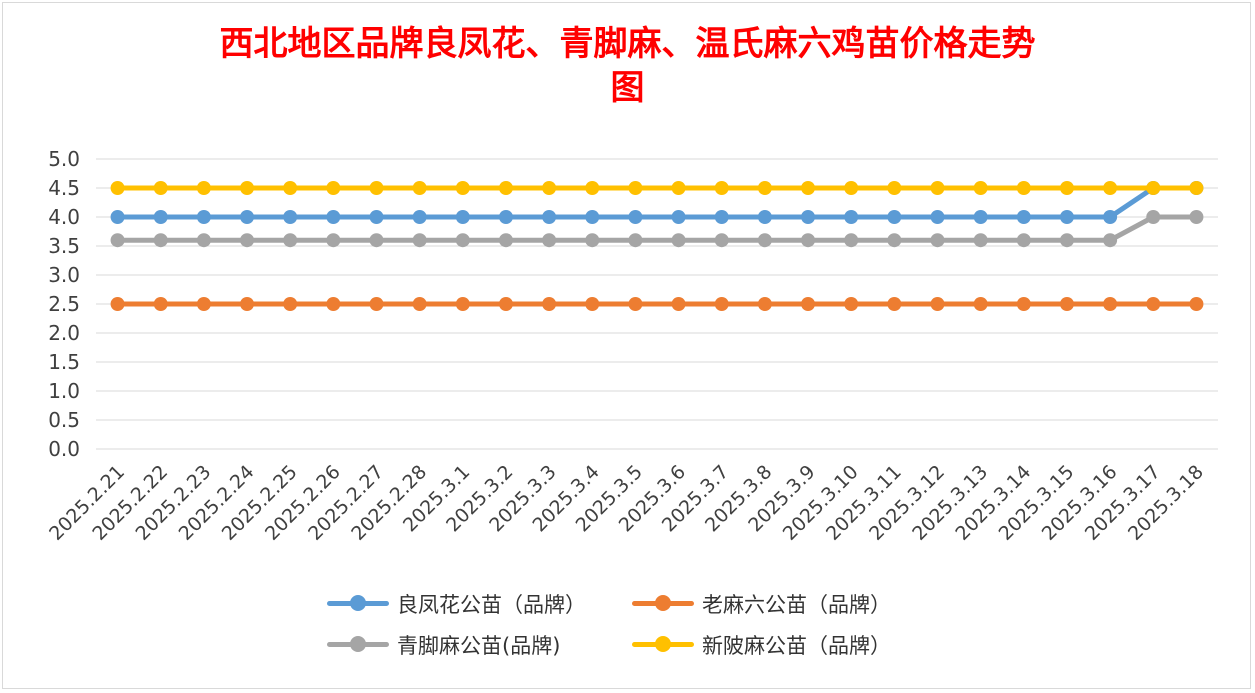  Describe the element at coordinates (64, 217) in the screenshot. I see `y-tick-label-8: 4.0` at that location.